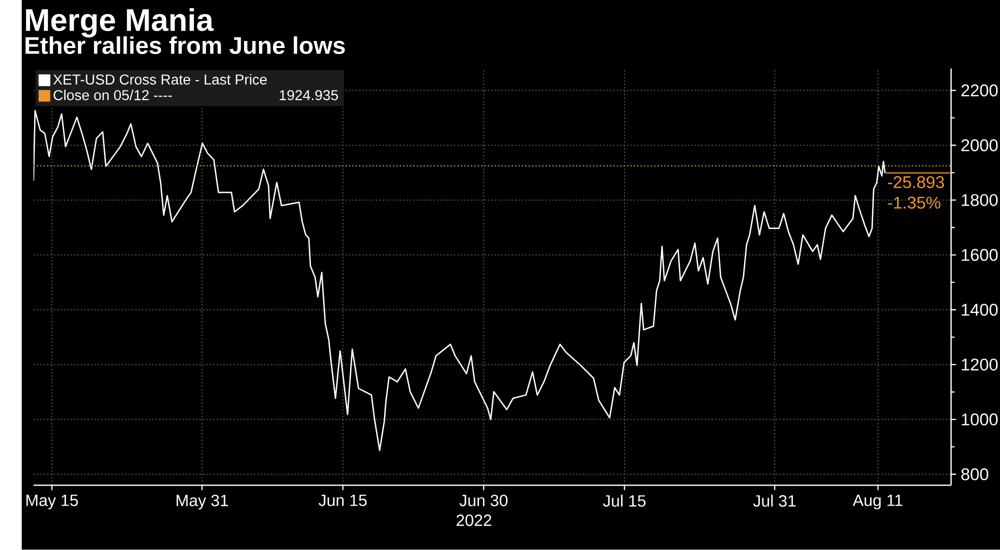  I want to click on y-tick-label: 2000, so click(979, 145).